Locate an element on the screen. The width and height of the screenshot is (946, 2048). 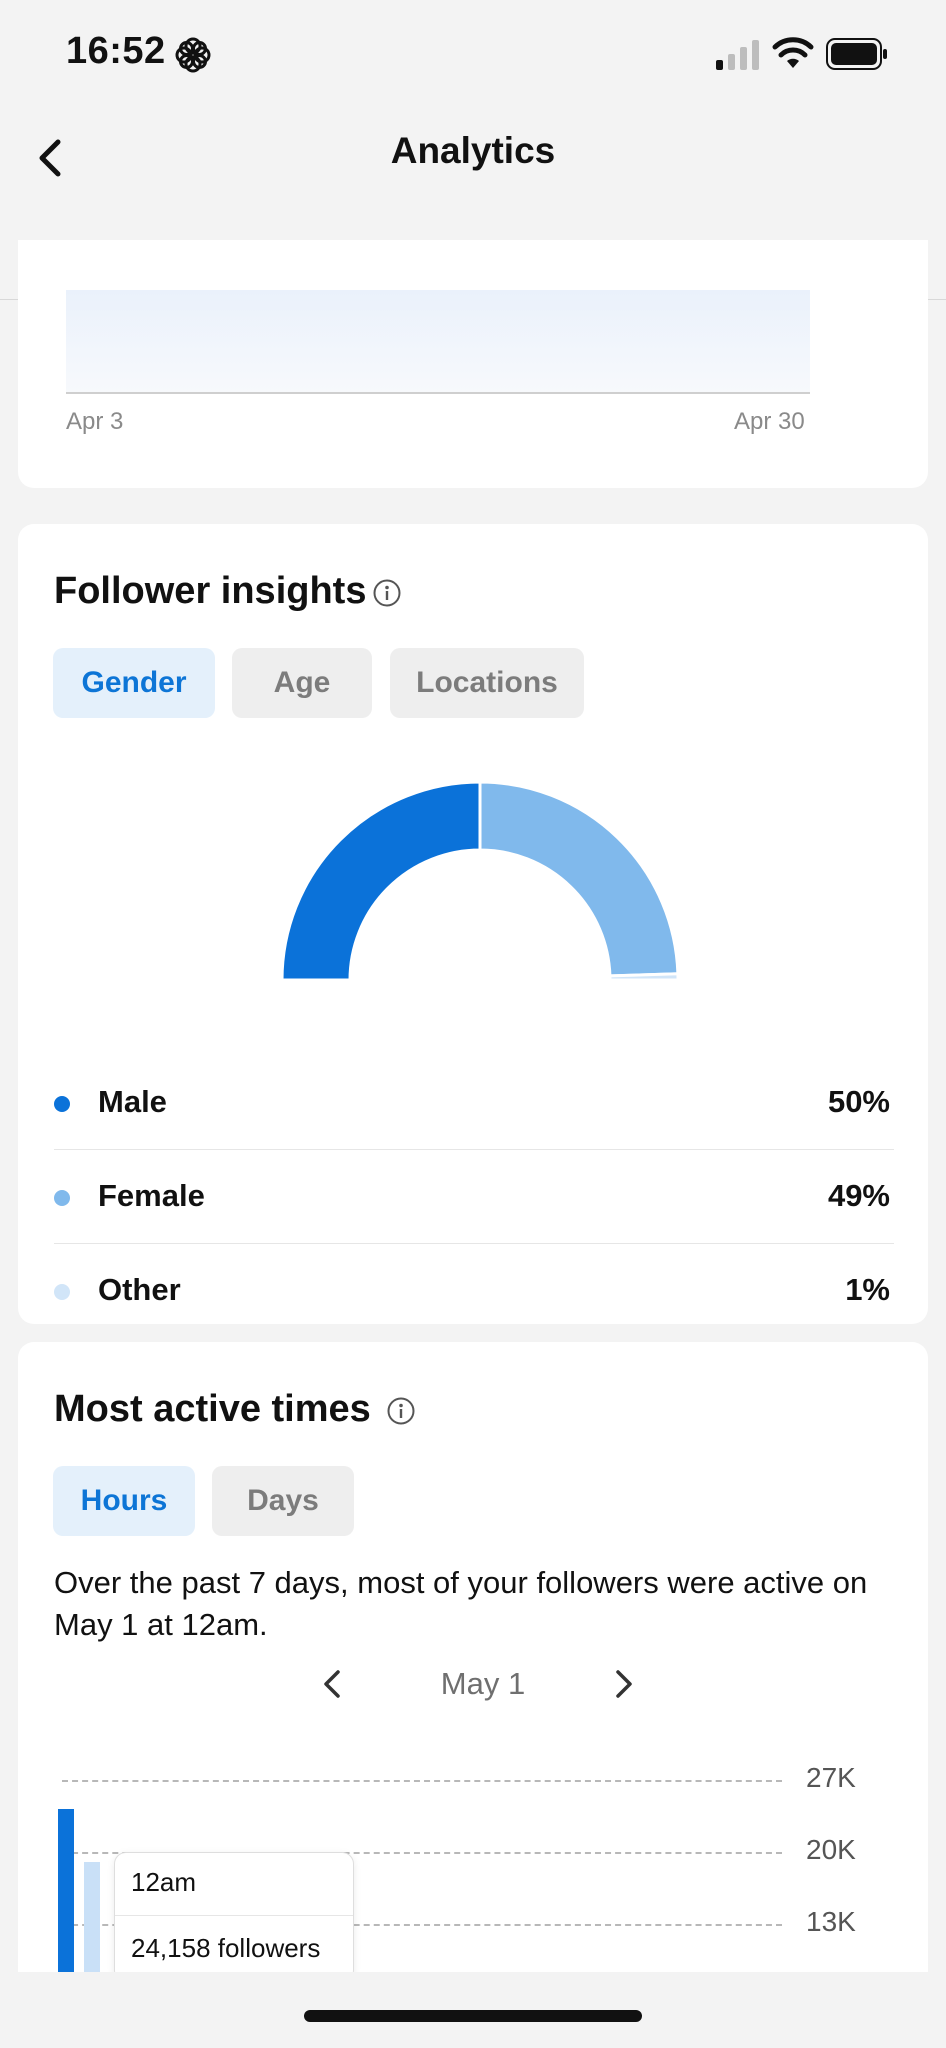
filter-locations: Locations is located at coordinates (487, 683).